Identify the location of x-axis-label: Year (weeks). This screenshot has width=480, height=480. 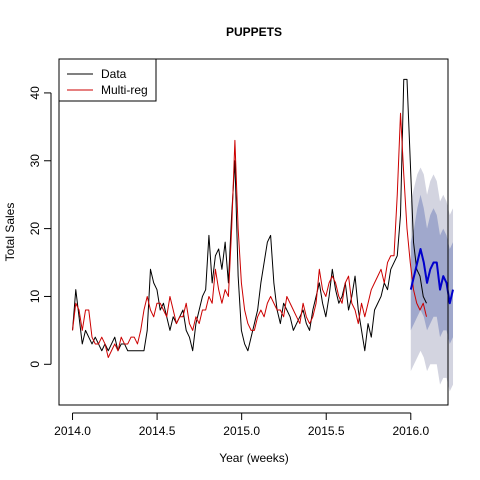
(254, 458).